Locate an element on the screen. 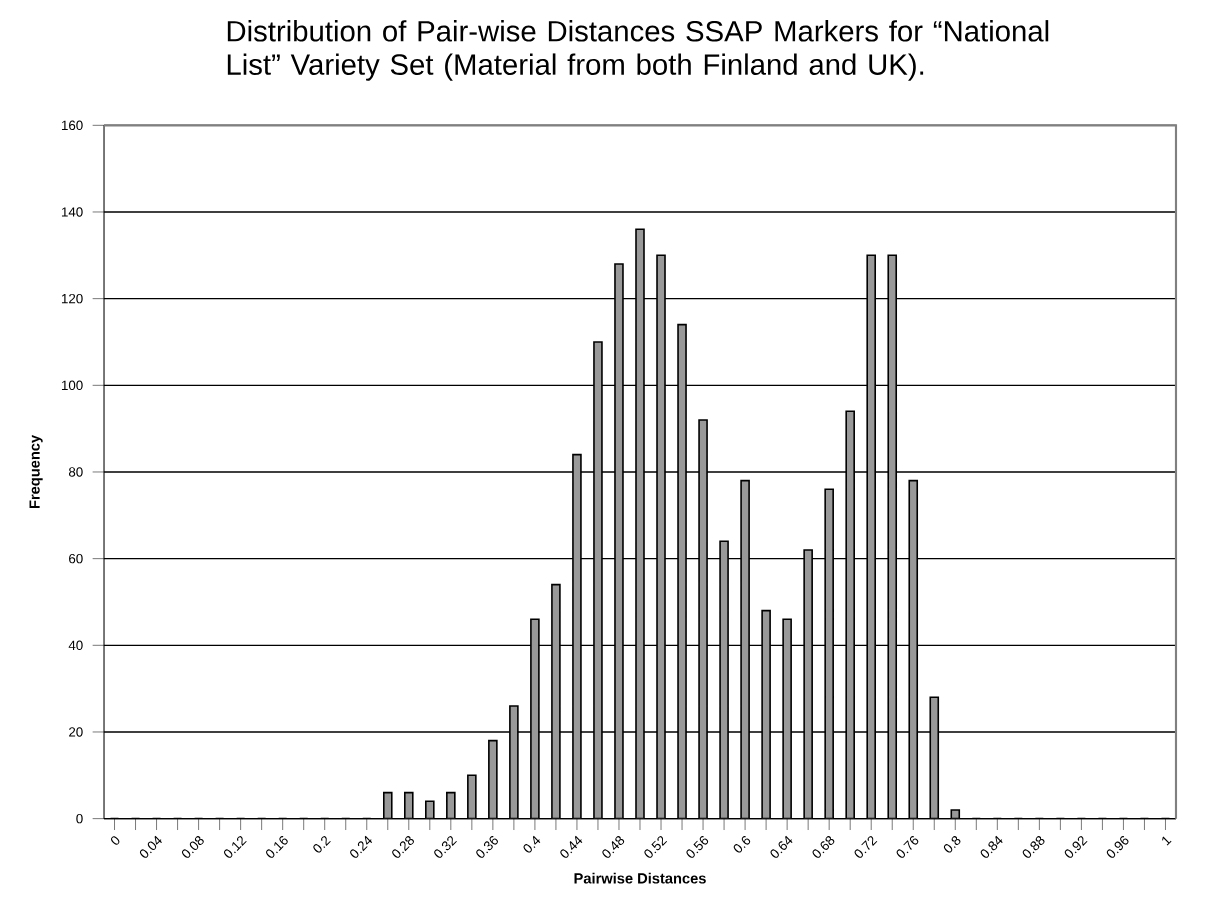 The image size is (1220, 920). chart-title: Distribution of Pair-wise Distances SSAP Markers for “National List” Variety Set (Material from both Finland and UK). is located at coordinates (638, 50).